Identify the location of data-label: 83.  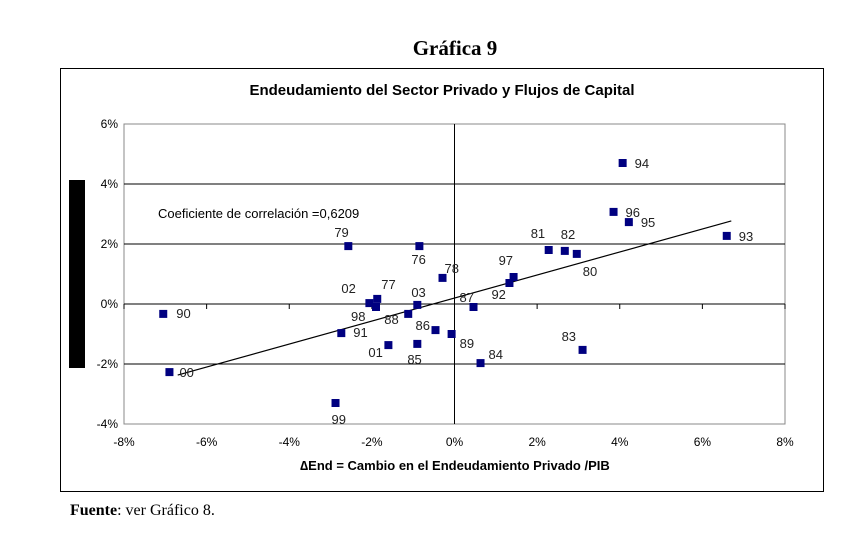
(569, 336).